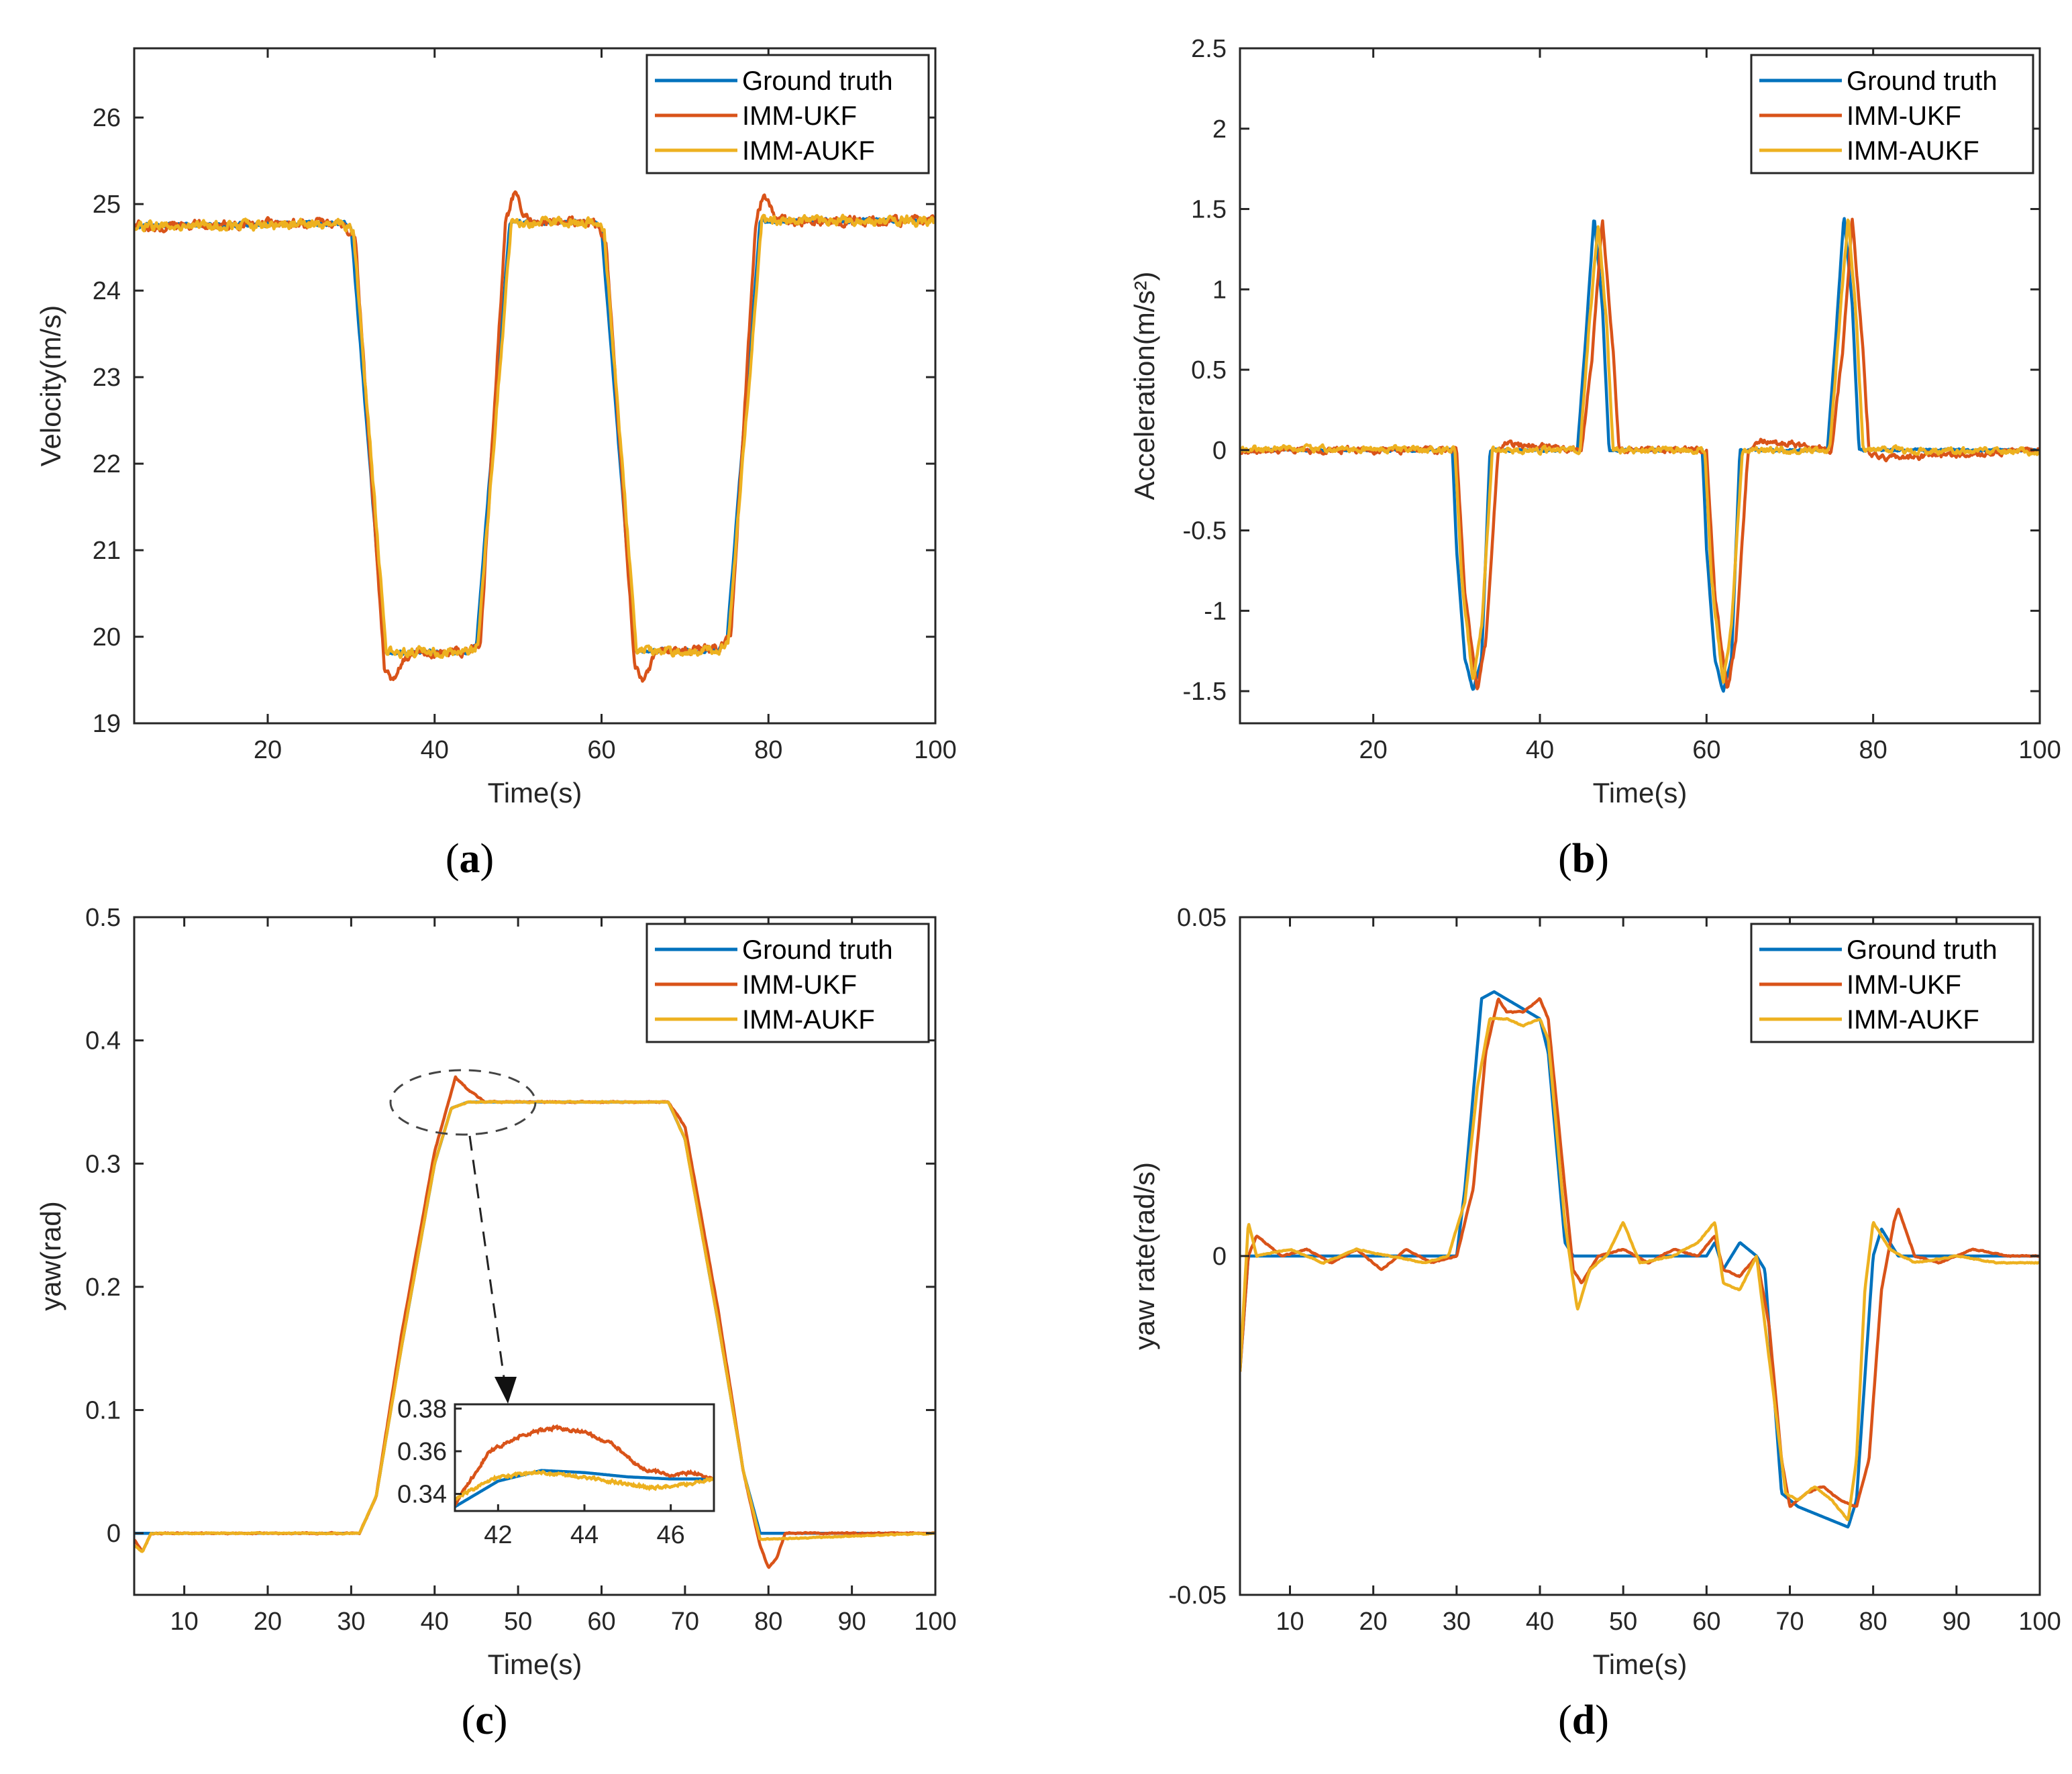  What do you see at coordinates (535, 793) in the screenshot?
I see `x-axis-label: Time(s)` at bounding box center [535, 793].